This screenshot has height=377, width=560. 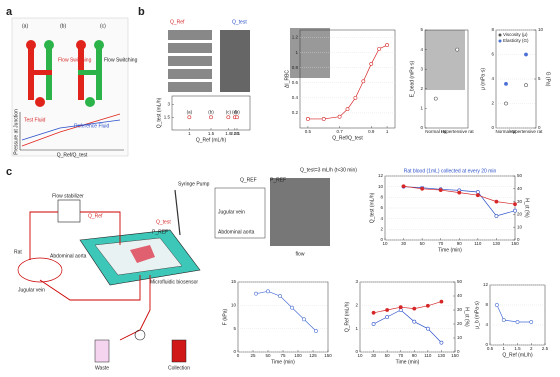 What do you see at coordinates (506, 131) in the screenshot?
I see `x-tick-label: Normal rat` at bounding box center [506, 131].